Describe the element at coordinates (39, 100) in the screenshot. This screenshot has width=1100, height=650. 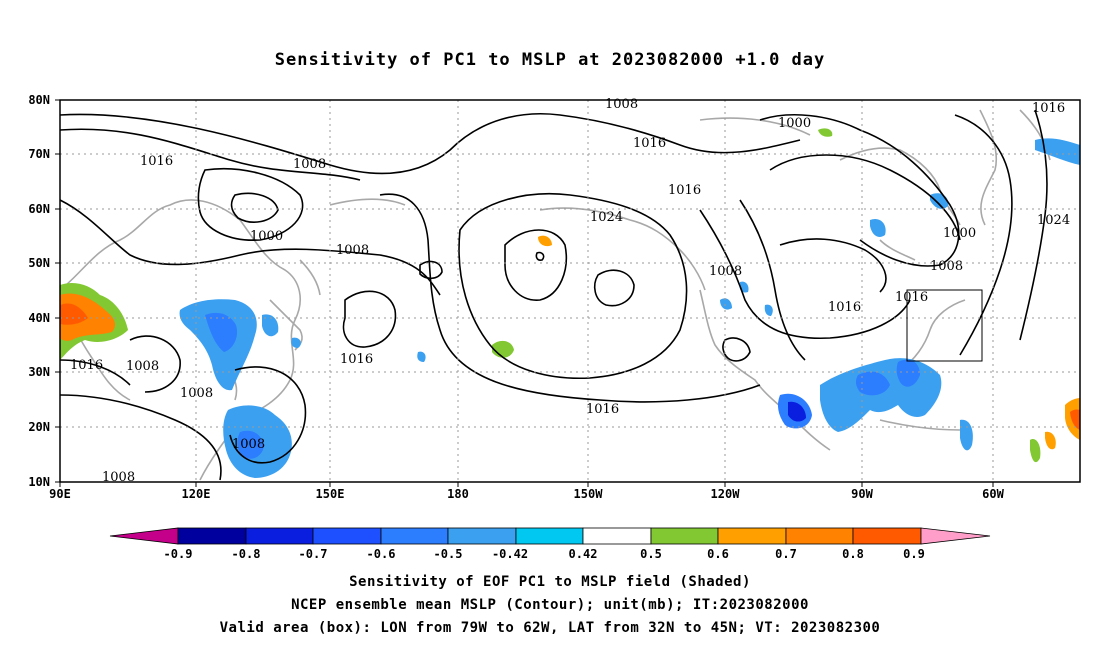
I see `lat-label: 80N` at that location.